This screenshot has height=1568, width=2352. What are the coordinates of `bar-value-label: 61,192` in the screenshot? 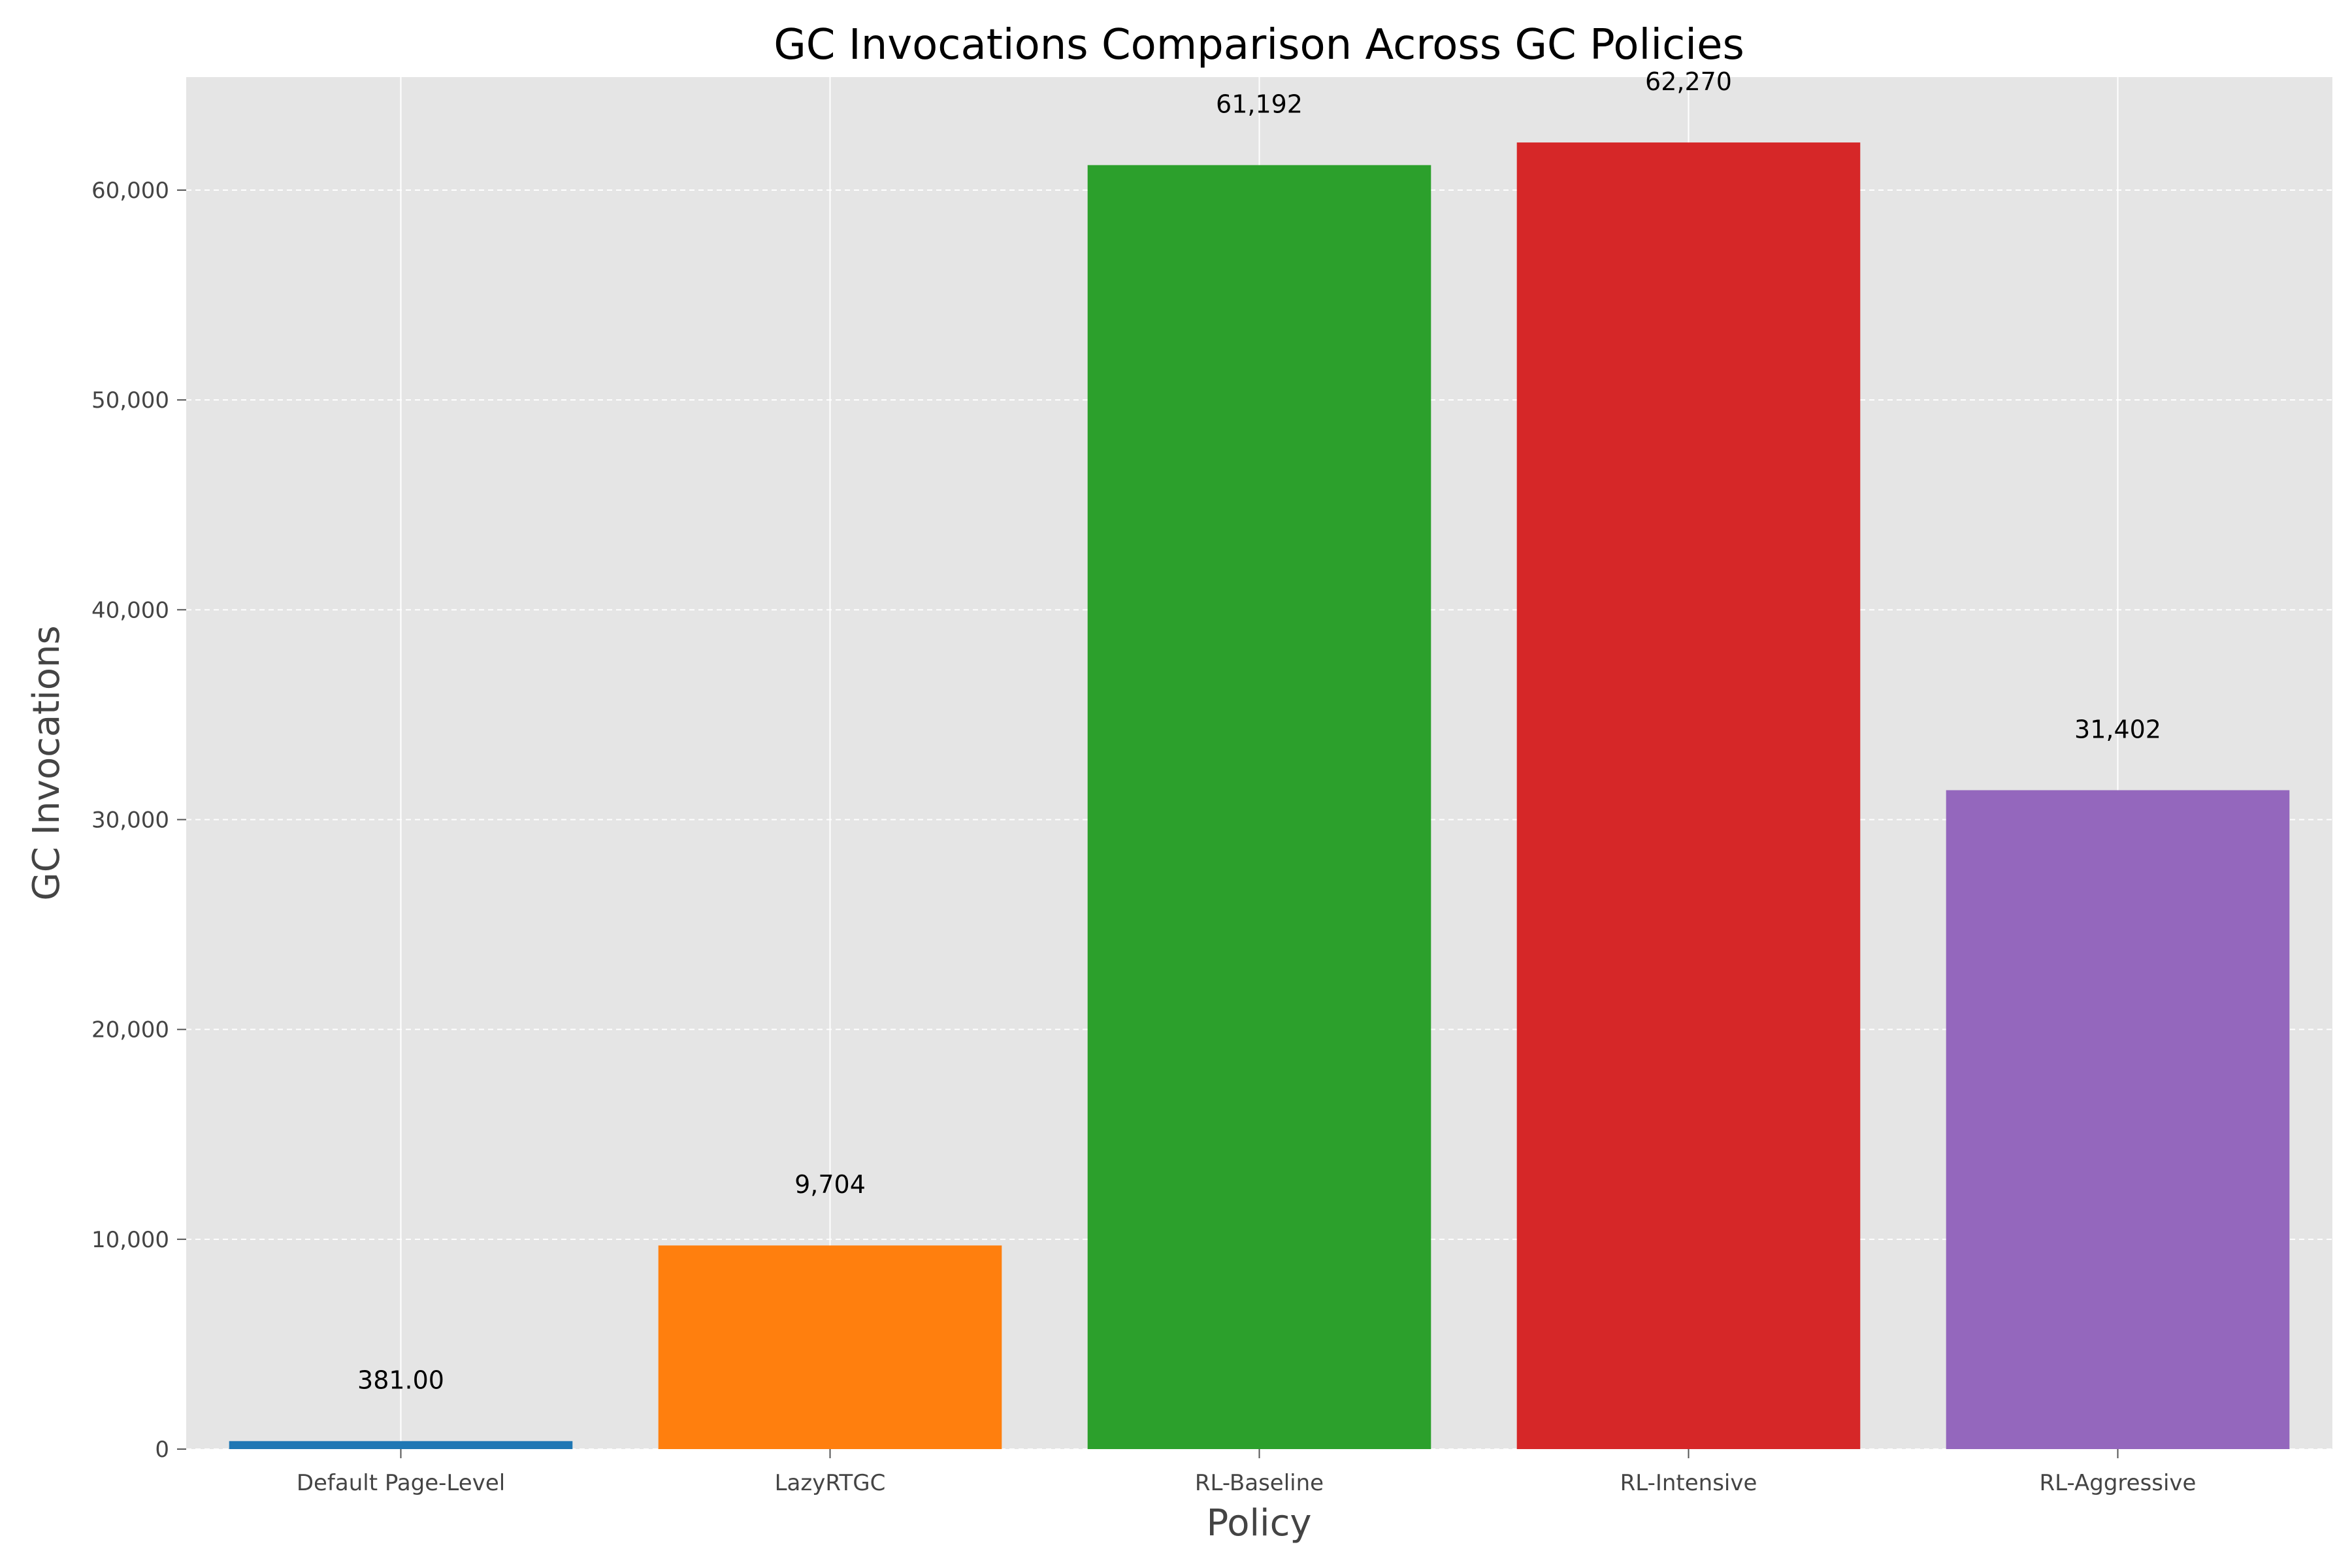 It's located at (1259, 104).